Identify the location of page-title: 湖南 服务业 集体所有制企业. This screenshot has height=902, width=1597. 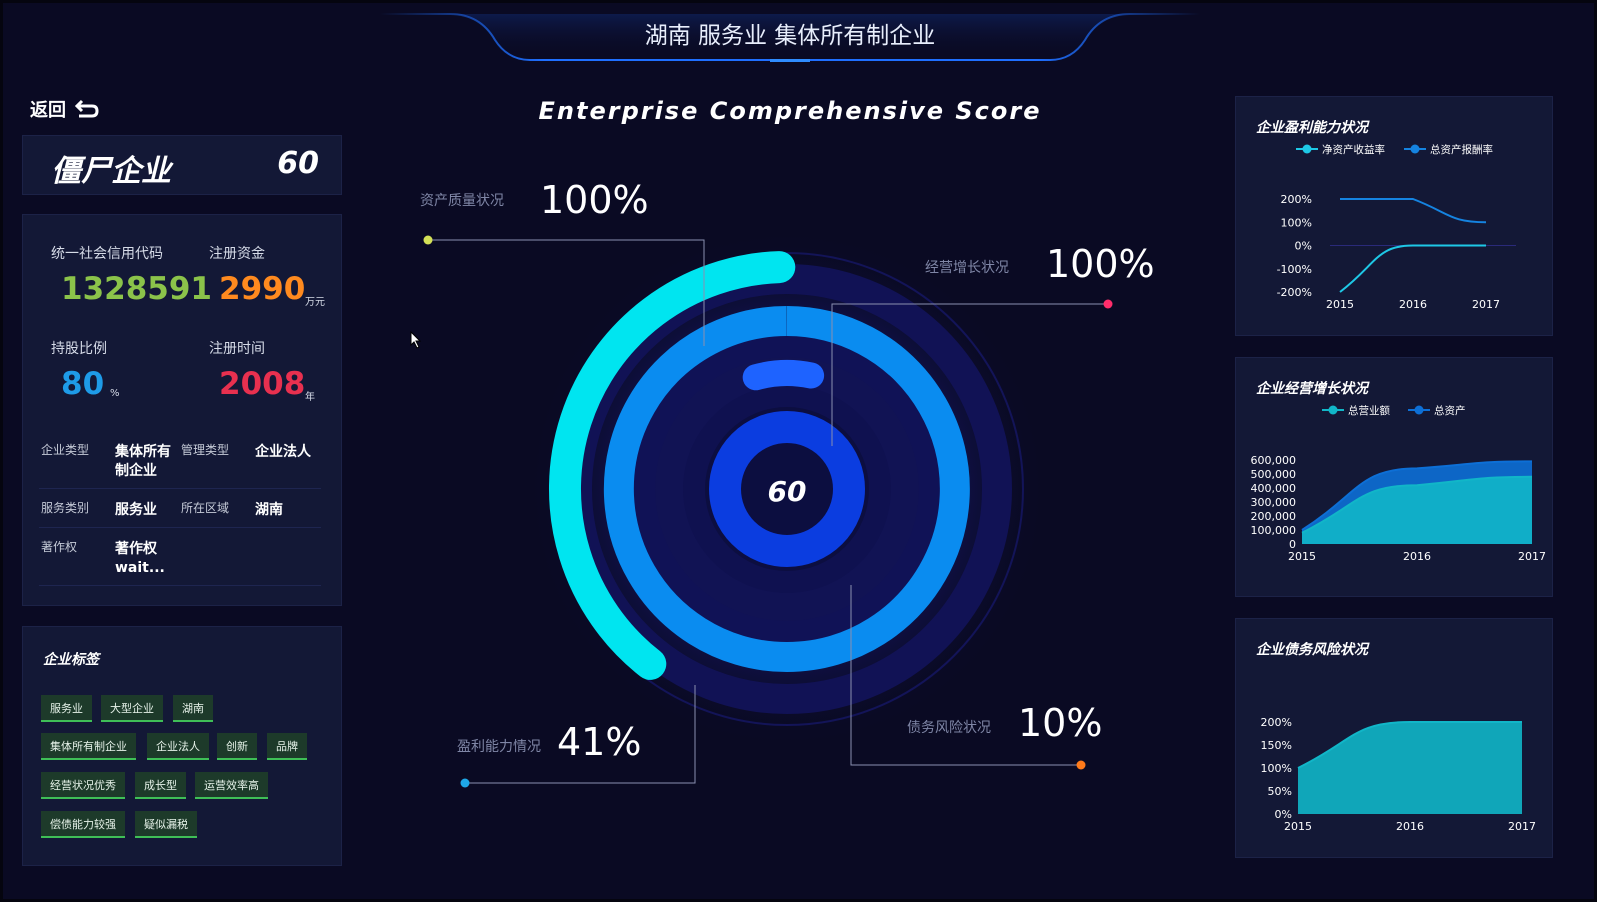
(790, 36).